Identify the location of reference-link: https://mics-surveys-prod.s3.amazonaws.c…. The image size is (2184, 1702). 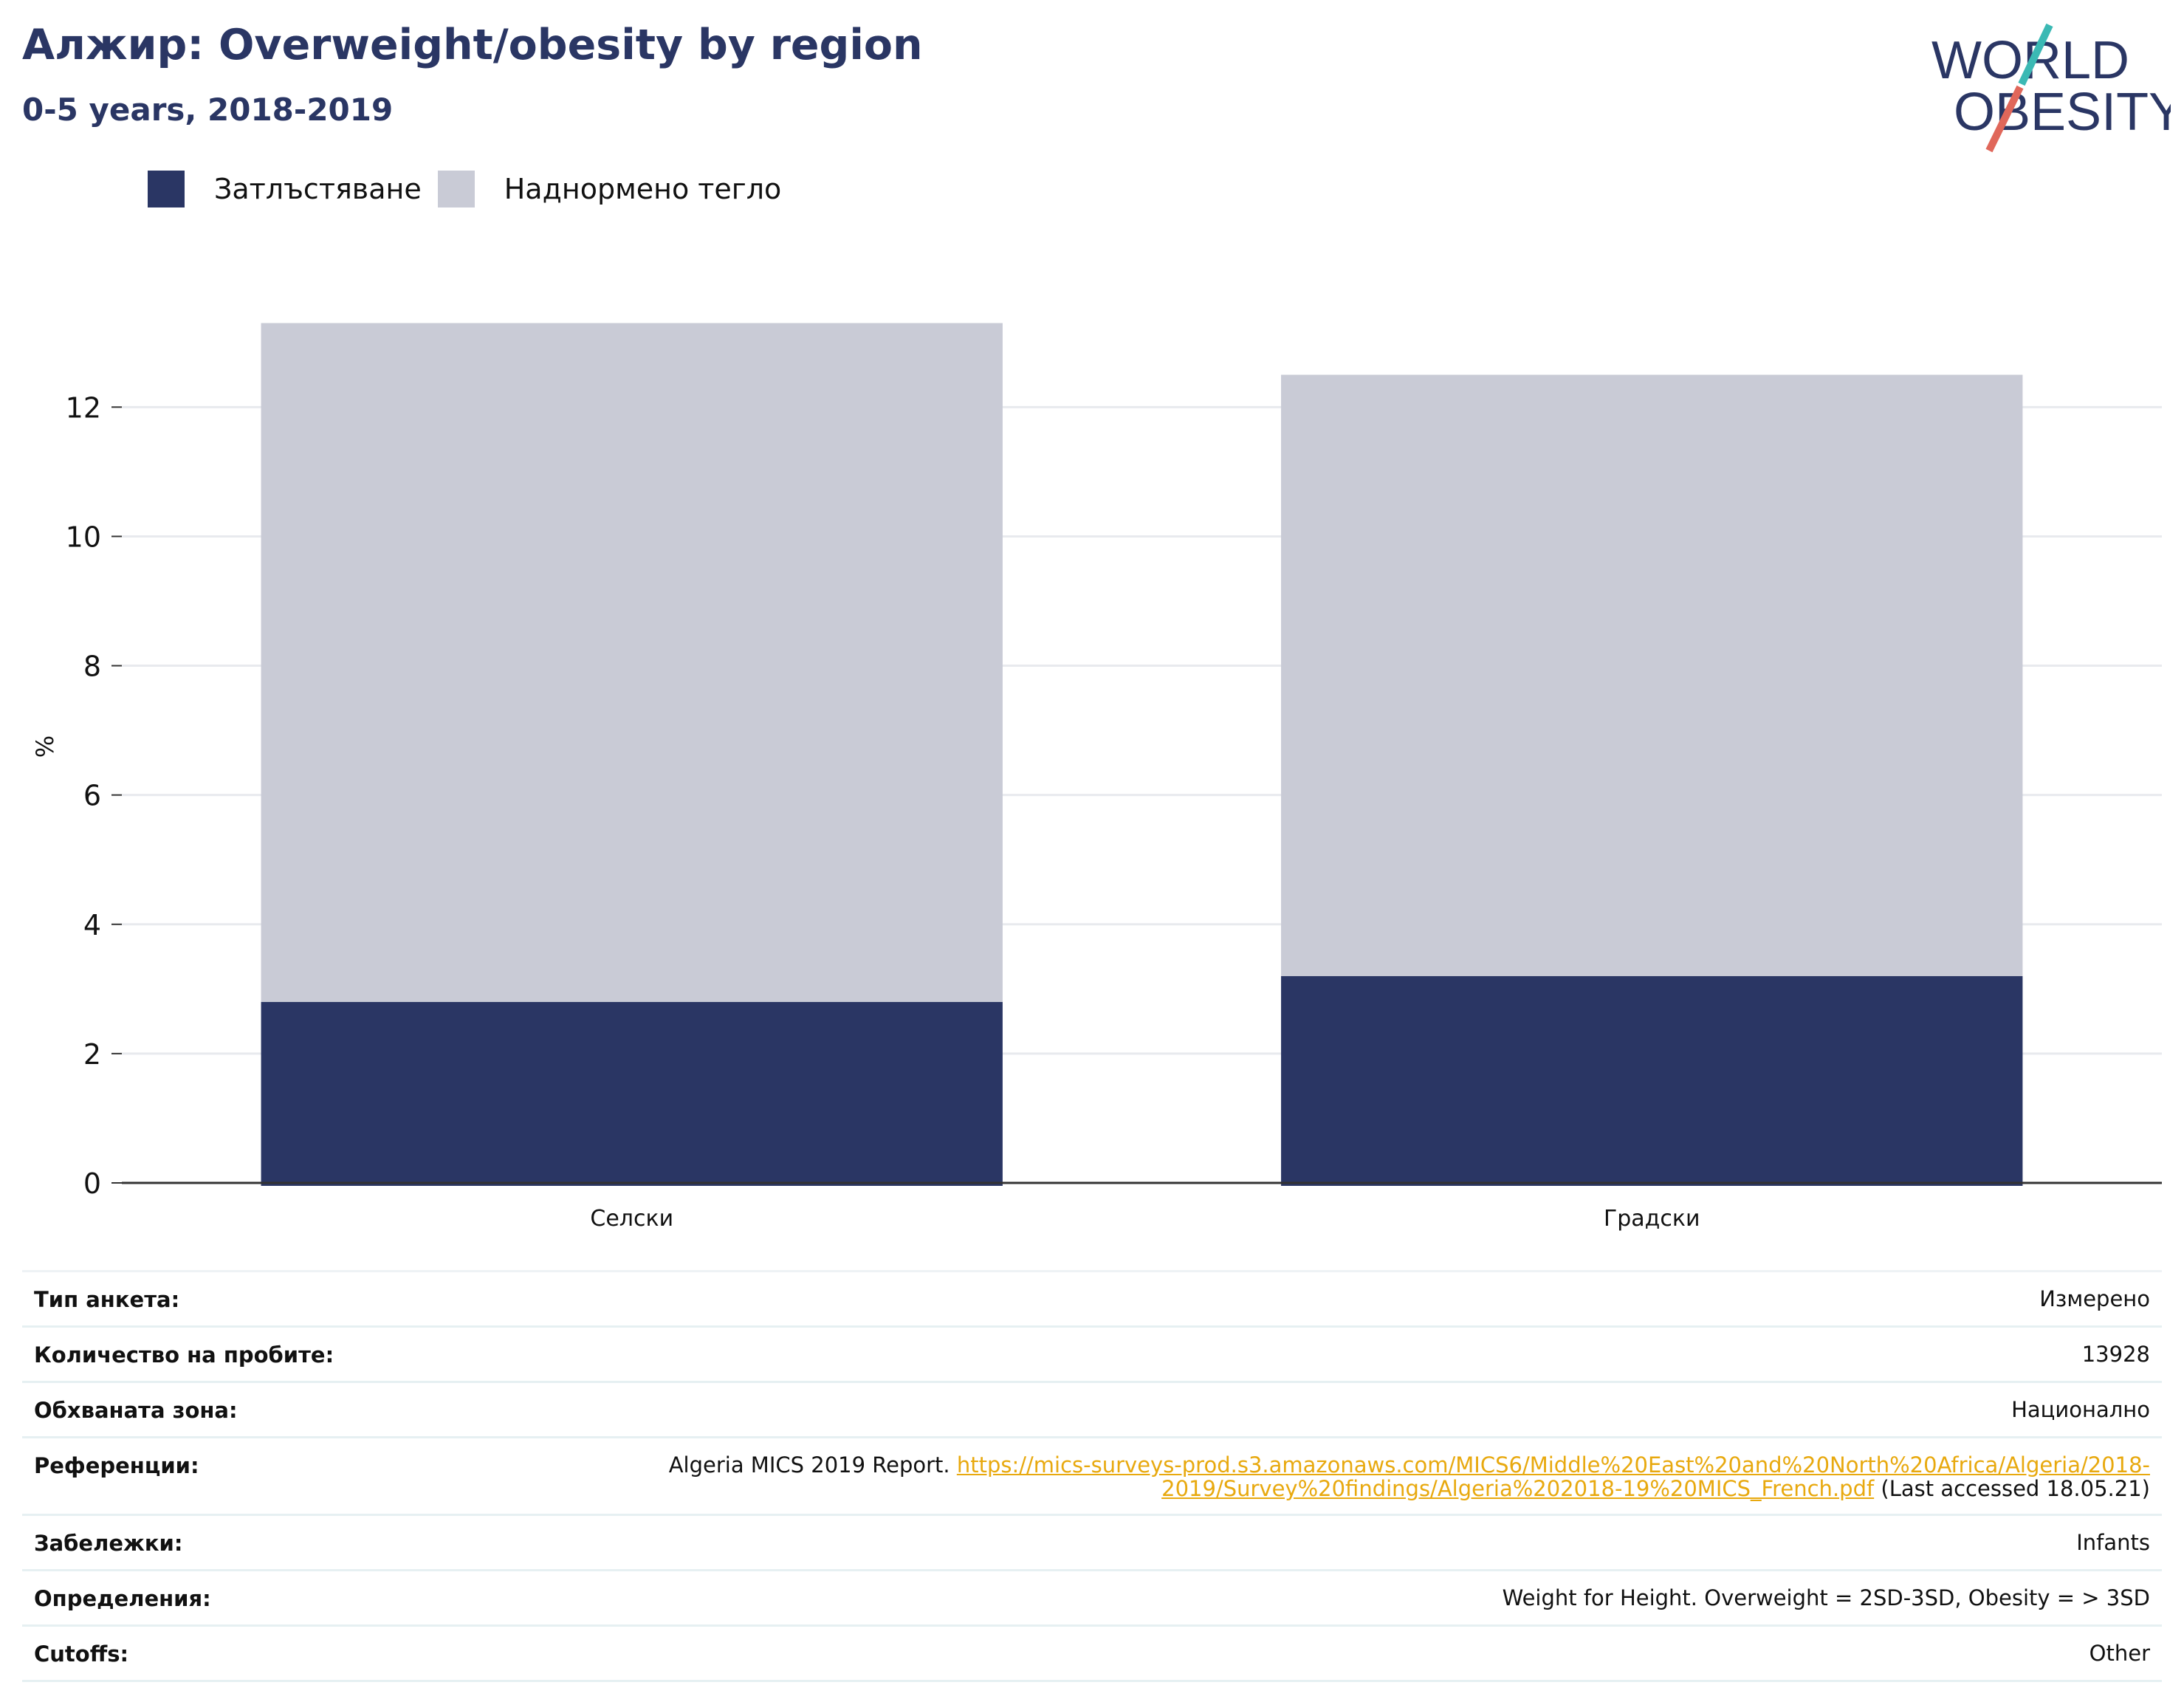
(1553, 1465).